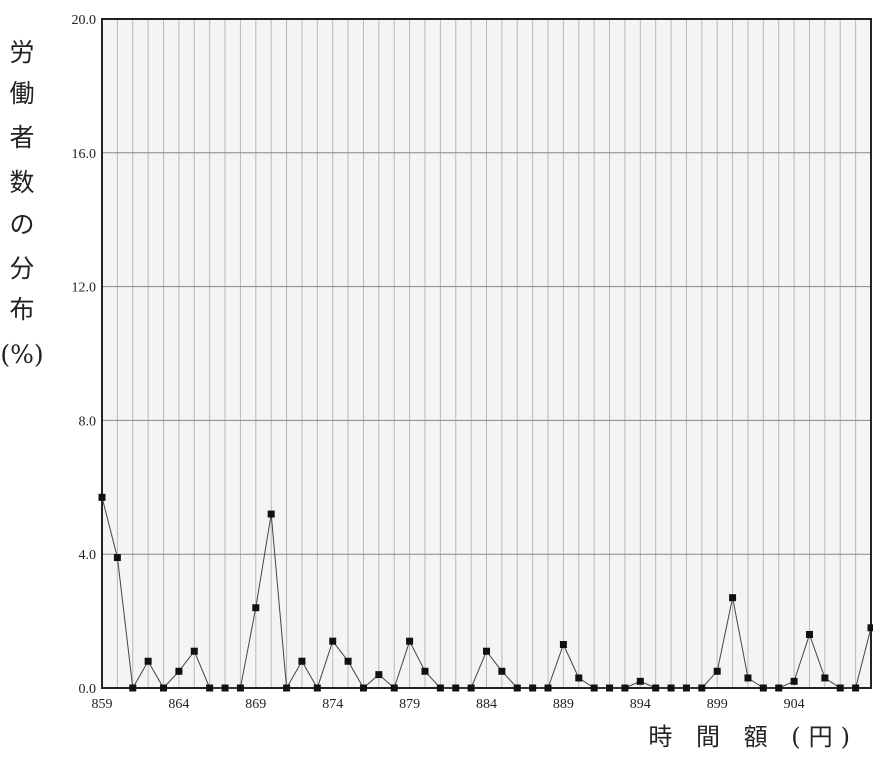  What do you see at coordinates (88, 421) in the screenshot?
I see `y-tick-label: 8.0` at bounding box center [88, 421].